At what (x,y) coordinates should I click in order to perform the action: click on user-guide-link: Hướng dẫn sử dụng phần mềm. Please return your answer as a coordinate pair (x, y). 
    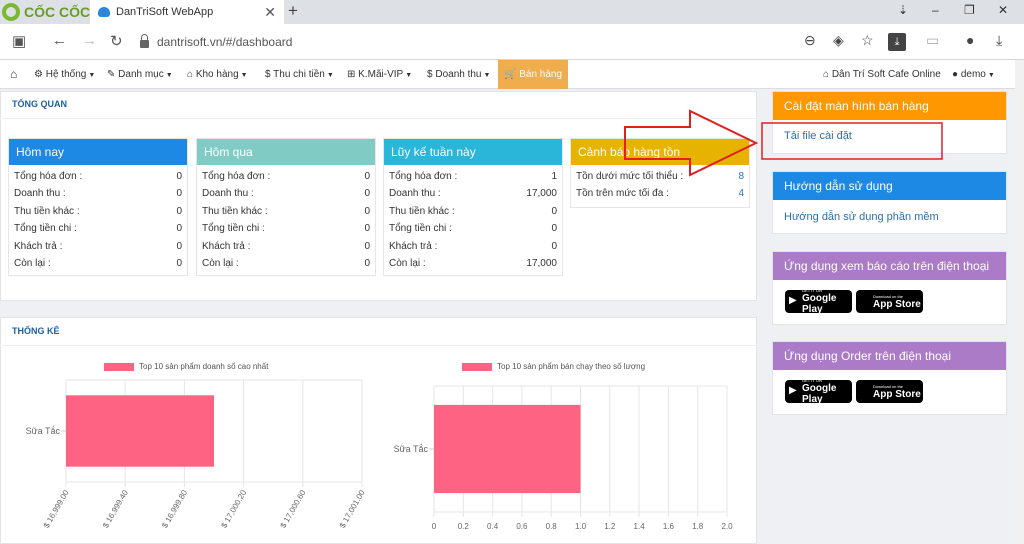
    Looking at the image, I should click on (861, 217).